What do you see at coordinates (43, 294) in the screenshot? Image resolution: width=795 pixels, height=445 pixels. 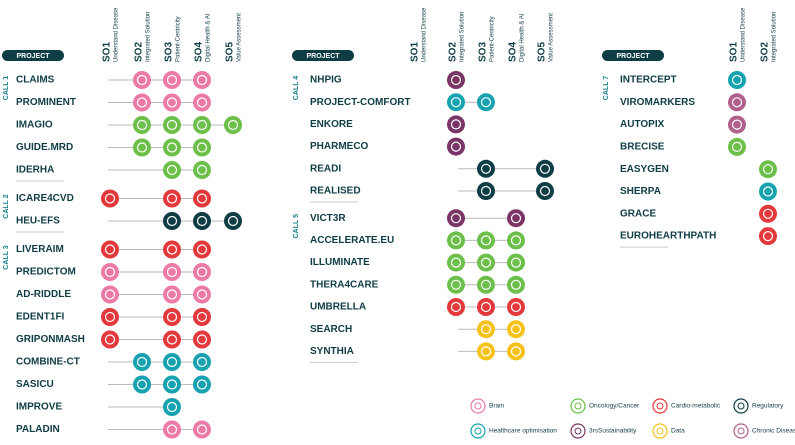 I see `project-name: AD-RIDDLE` at bounding box center [43, 294].